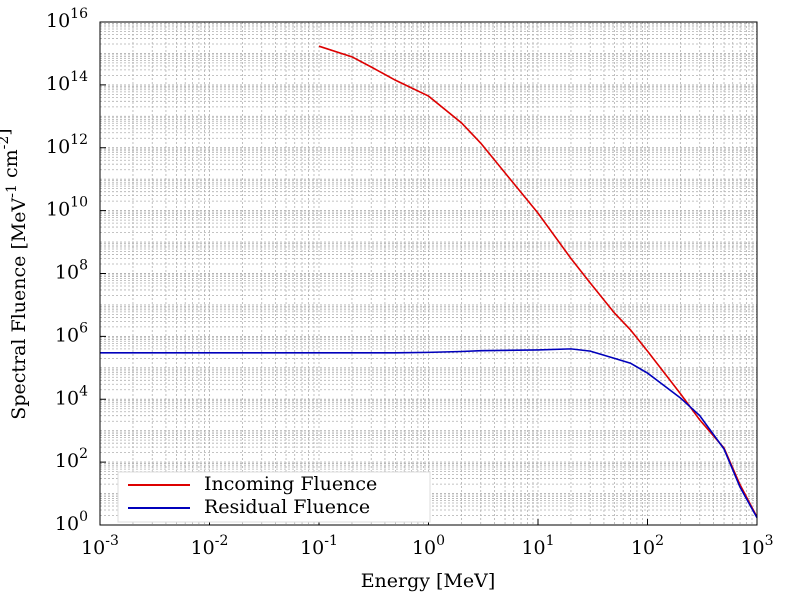 The image size is (800, 600). Describe the element at coordinates (67, 19) in the screenshot. I see `y-tick-label: 10¹⁶` at that location.